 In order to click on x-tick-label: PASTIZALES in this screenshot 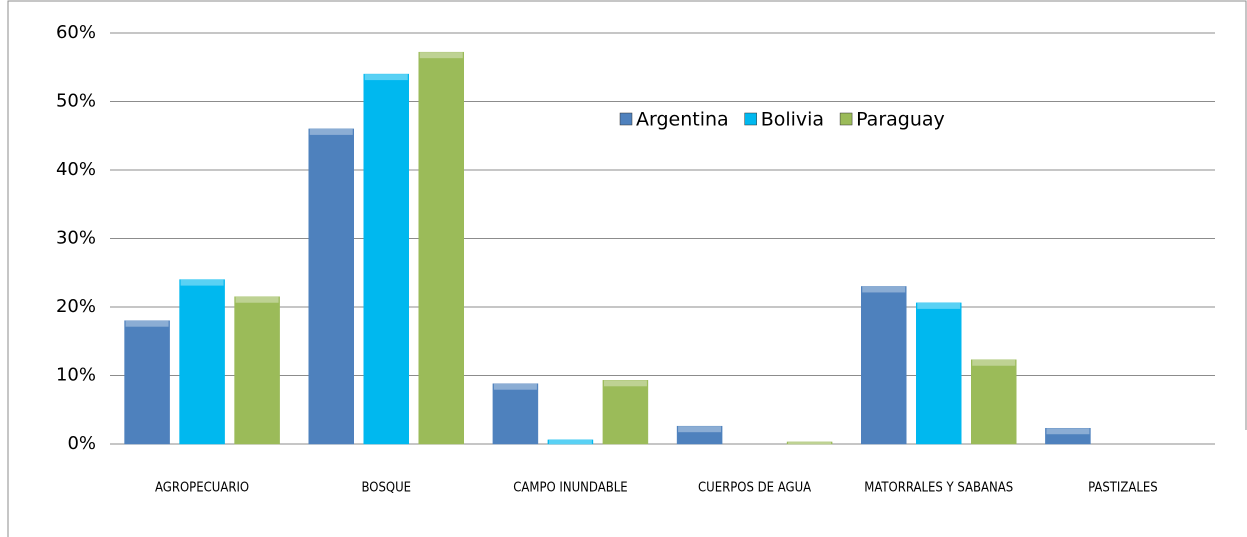, I will do `click(1123, 488)`.